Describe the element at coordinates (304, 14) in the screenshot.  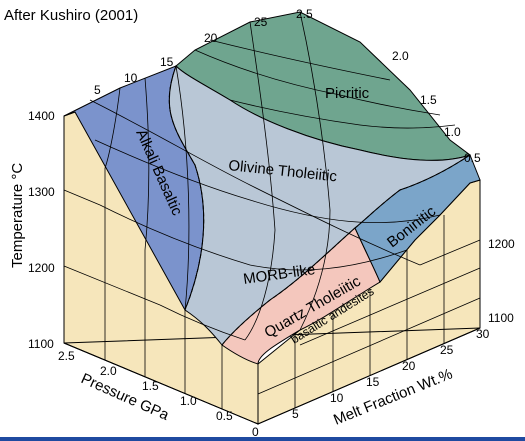
I see `pressure-tick-back: 2.5` at that location.